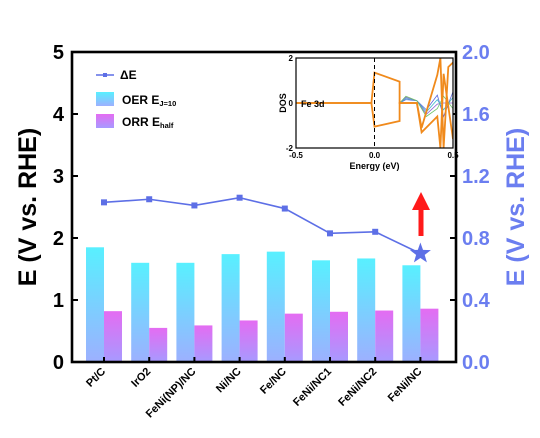 Image resolution: width=540 pixels, height=438 pixels. What do you see at coordinates (262, 225) in the screenshot?
I see `delta-line` at bounding box center [262, 225].